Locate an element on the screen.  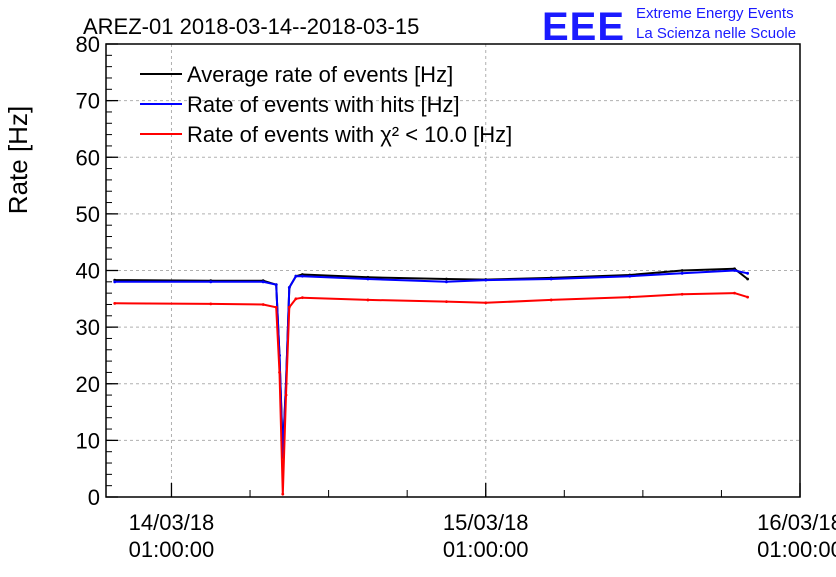
x-tick-date: 14/03/18 is located at coordinates (172, 522).